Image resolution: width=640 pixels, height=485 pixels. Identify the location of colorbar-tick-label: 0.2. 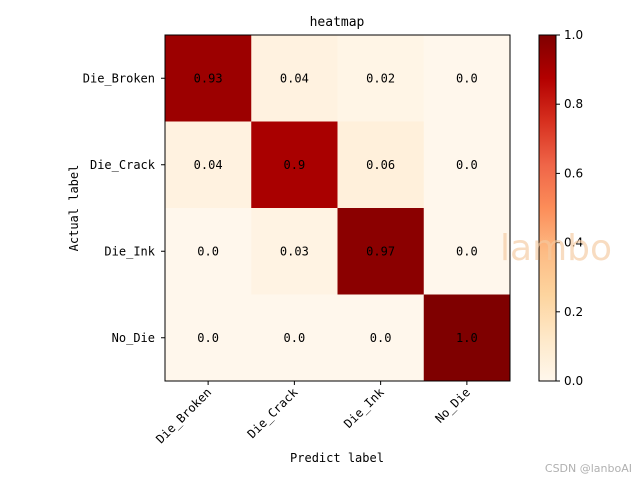
(573, 312).